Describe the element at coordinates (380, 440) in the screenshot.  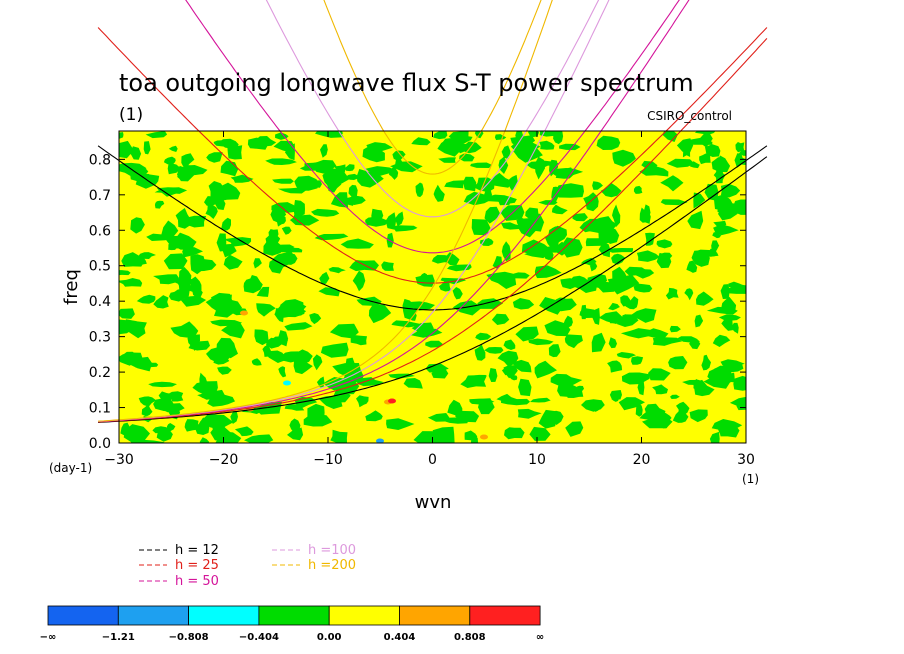
I see `field-accent` at that location.